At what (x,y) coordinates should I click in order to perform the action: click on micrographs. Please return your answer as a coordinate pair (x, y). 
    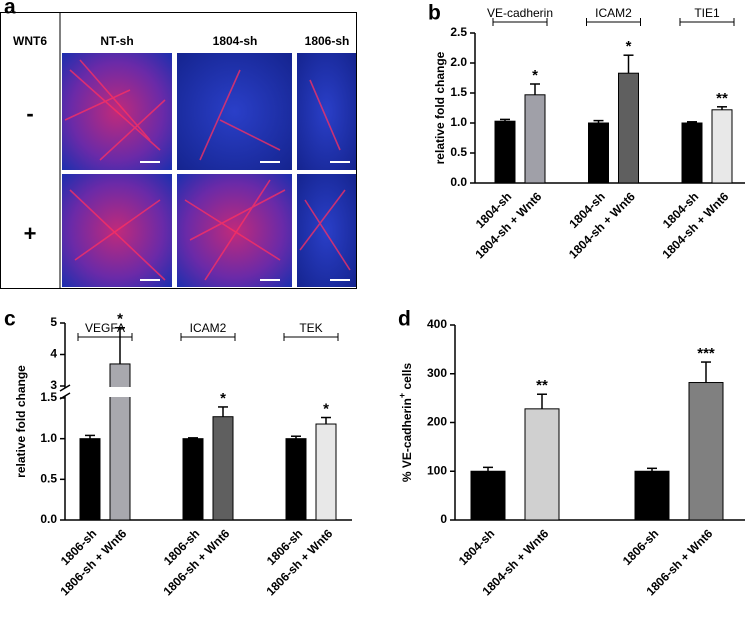
    Looking at the image, I should click on (209, 170).